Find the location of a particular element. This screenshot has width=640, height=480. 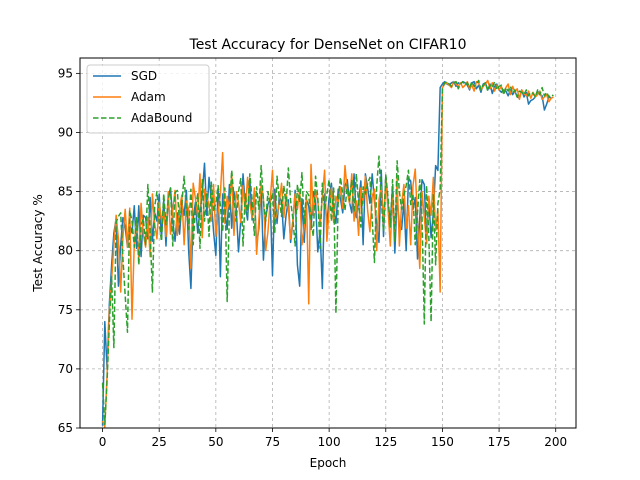

chart-title: Test Accuracy for DenseNet on CIFAR10 is located at coordinates (328, 45).